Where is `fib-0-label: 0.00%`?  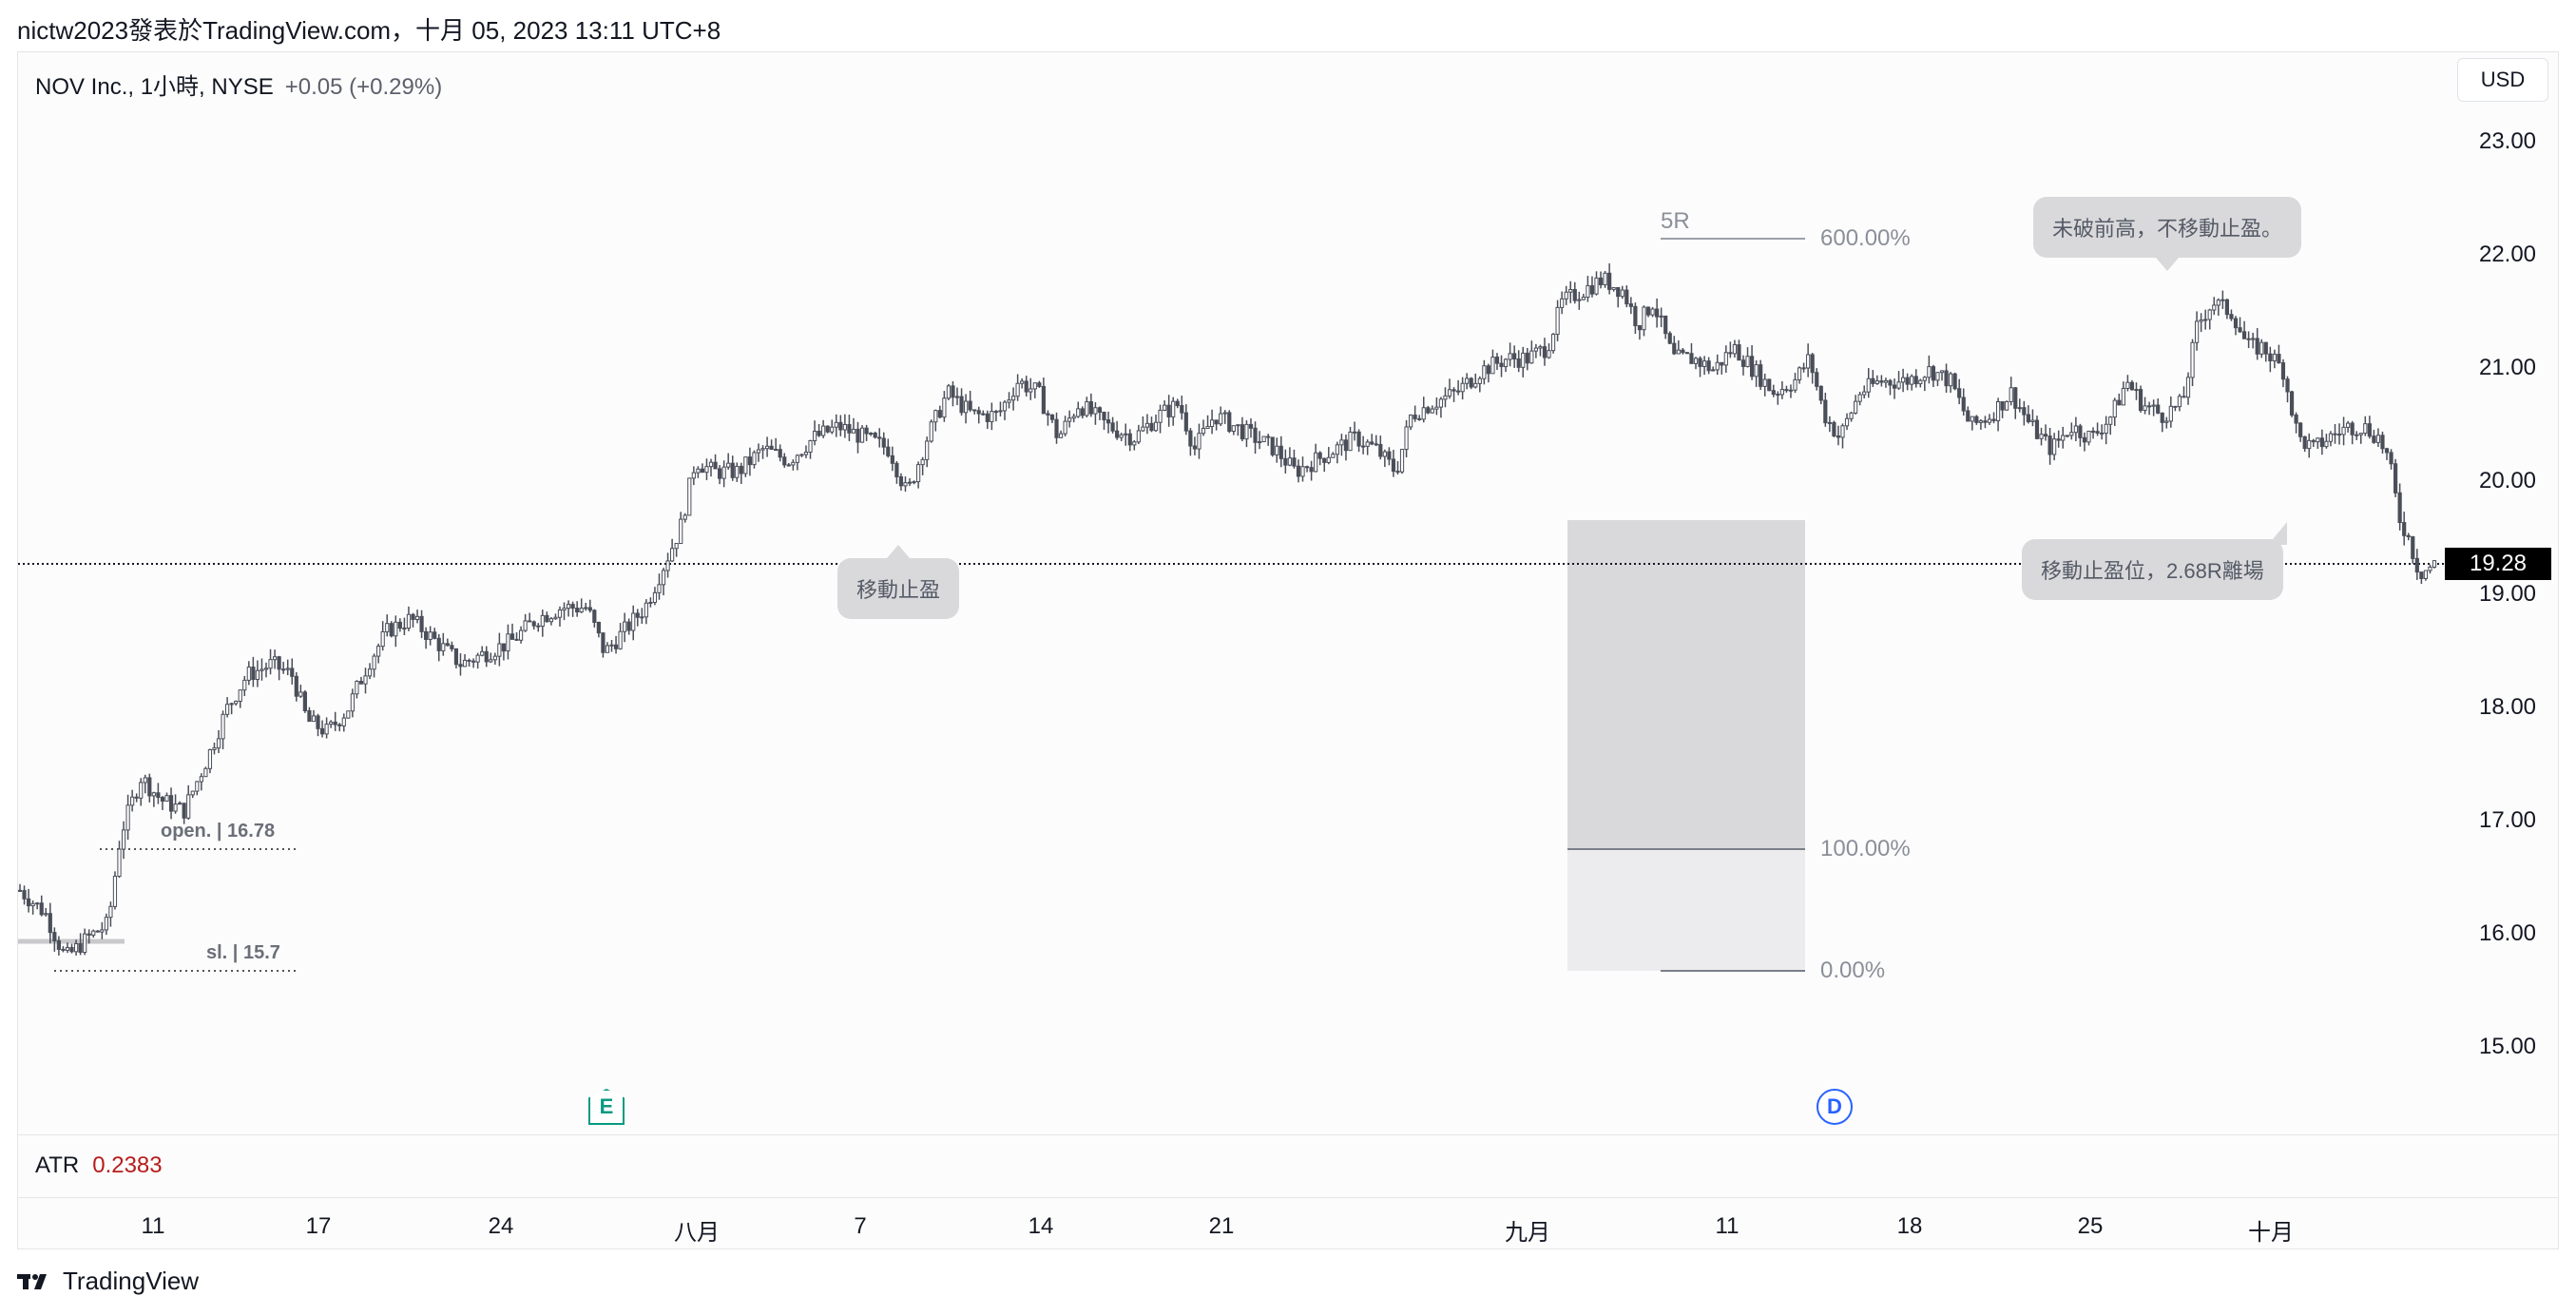 fib-0-label: 0.00% is located at coordinates (1853, 971).